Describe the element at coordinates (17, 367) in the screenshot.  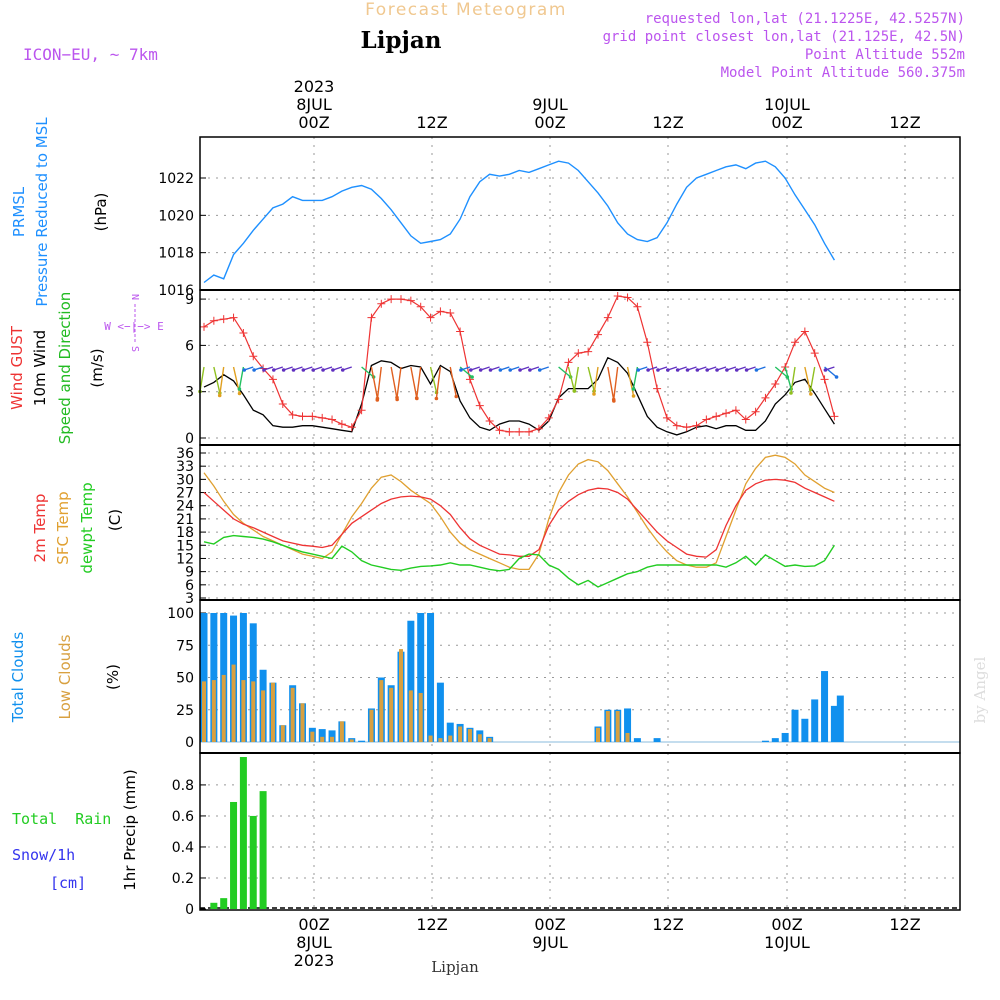
I see `wind-gust-label: Wind GUST` at that location.